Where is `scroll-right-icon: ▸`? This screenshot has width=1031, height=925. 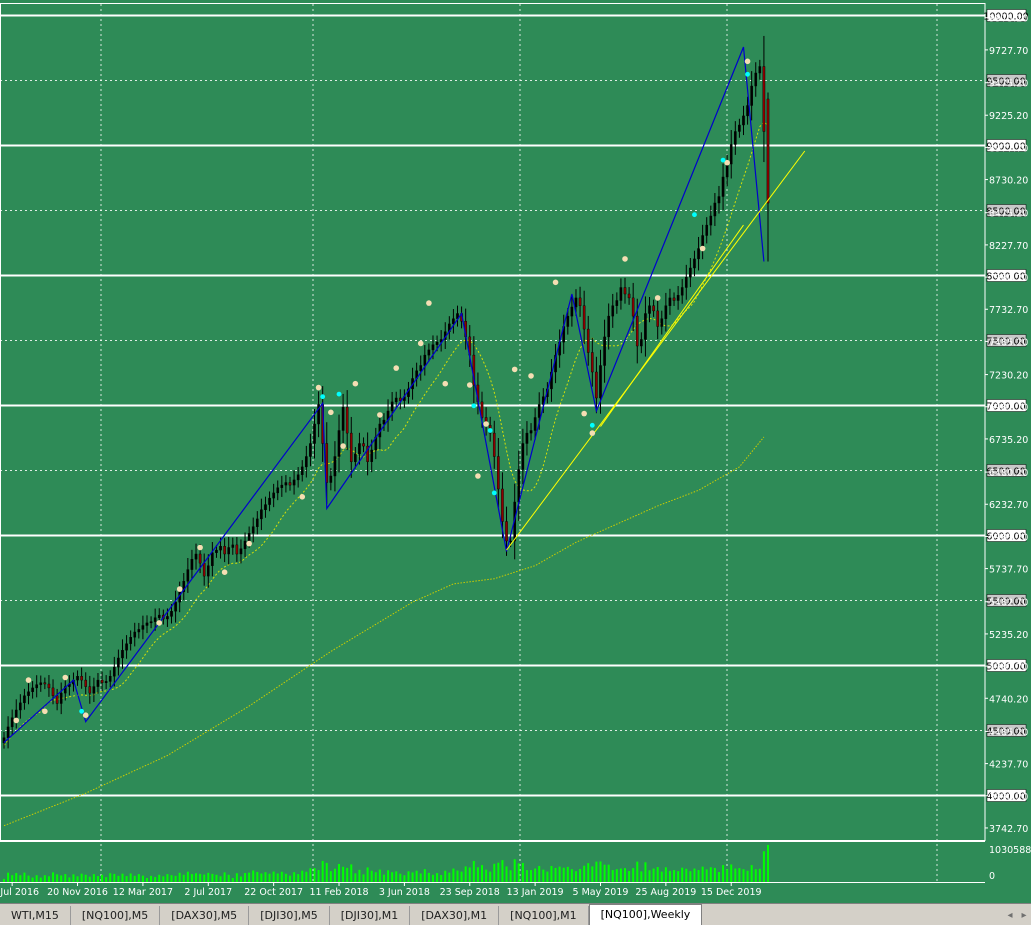 scroll-right-icon: ▸ is located at coordinates (1024, 915).